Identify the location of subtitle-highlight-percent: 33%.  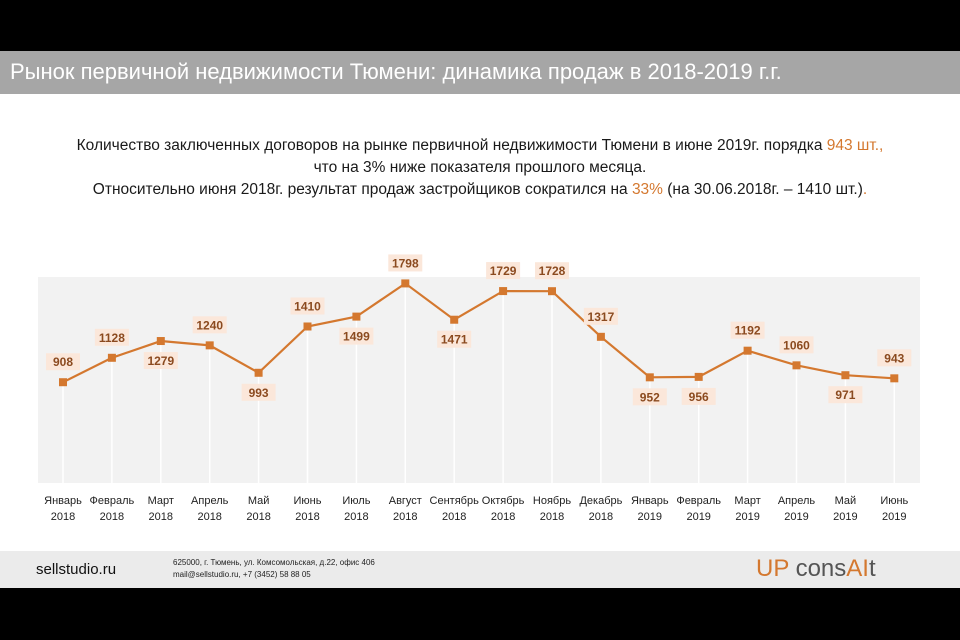
(647, 189).